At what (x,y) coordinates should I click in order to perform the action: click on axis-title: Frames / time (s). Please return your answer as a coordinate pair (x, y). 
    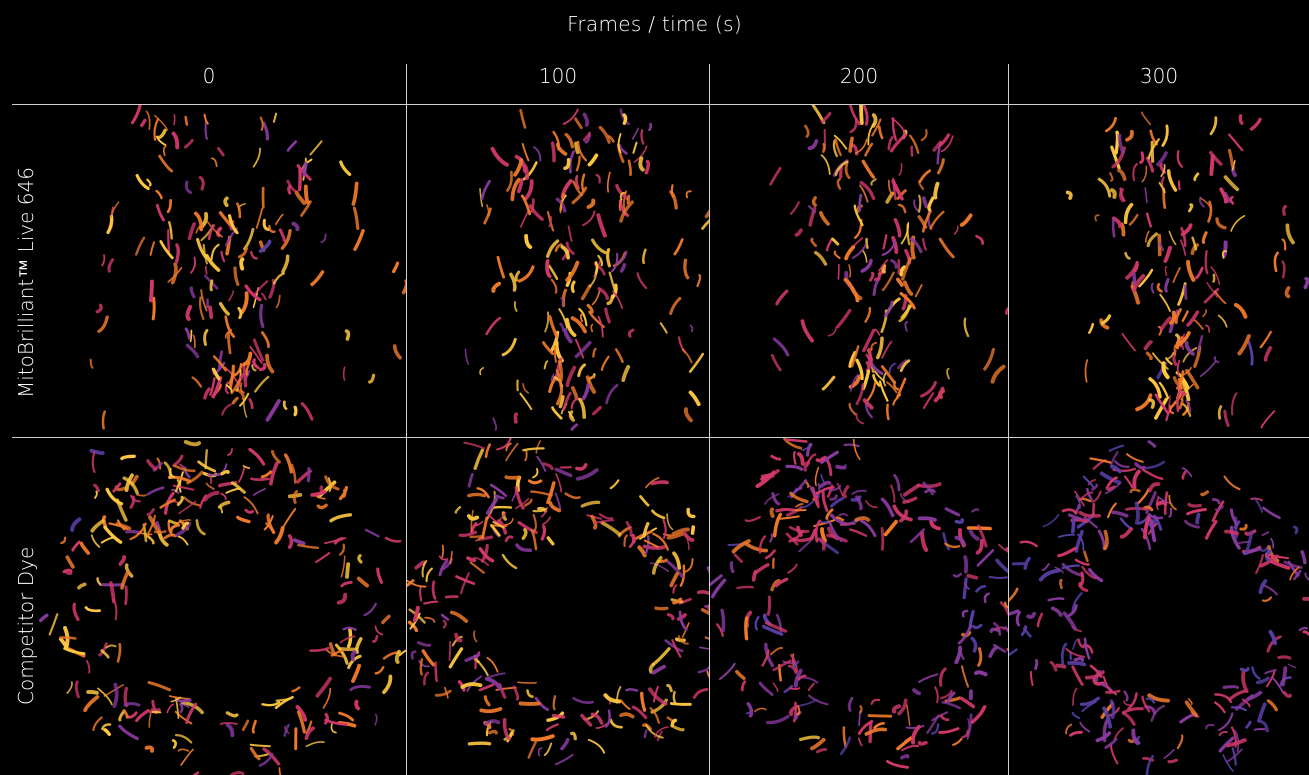
    Looking at the image, I should click on (654, 24).